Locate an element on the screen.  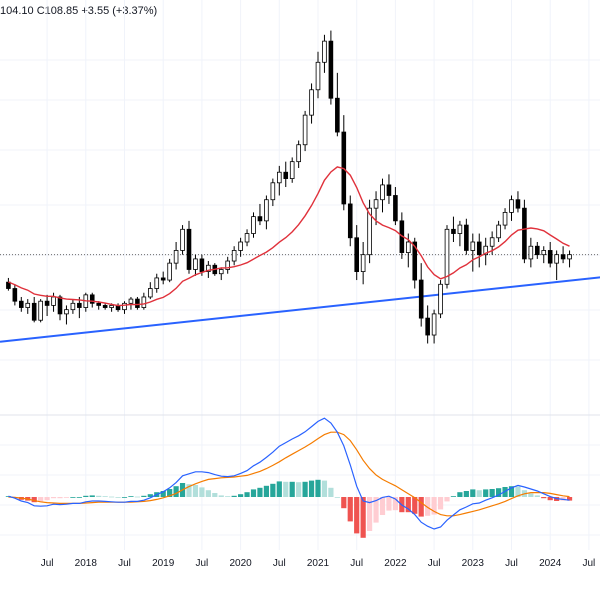
price-change: +3.55 (+3.37%) is located at coordinates (119, 11).